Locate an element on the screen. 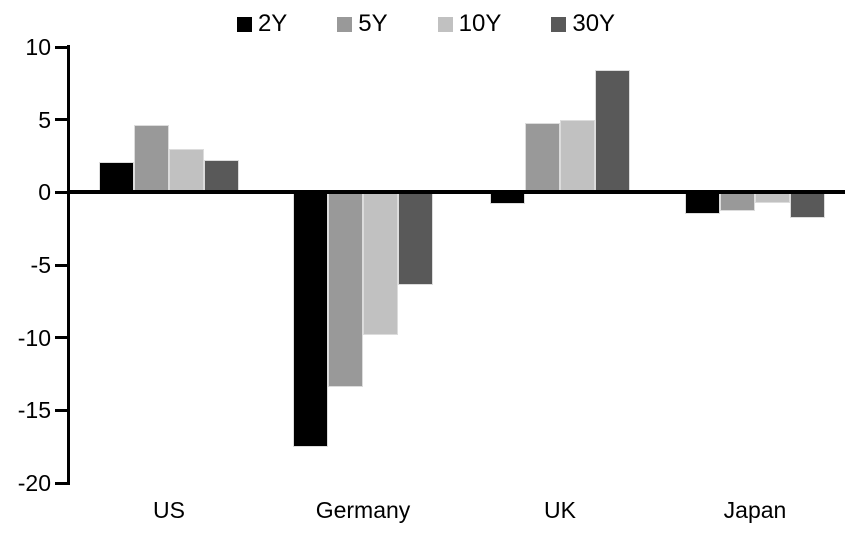 The image size is (852, 539). y-axis-tick-label: 5 is located at coordinates (44, 119).